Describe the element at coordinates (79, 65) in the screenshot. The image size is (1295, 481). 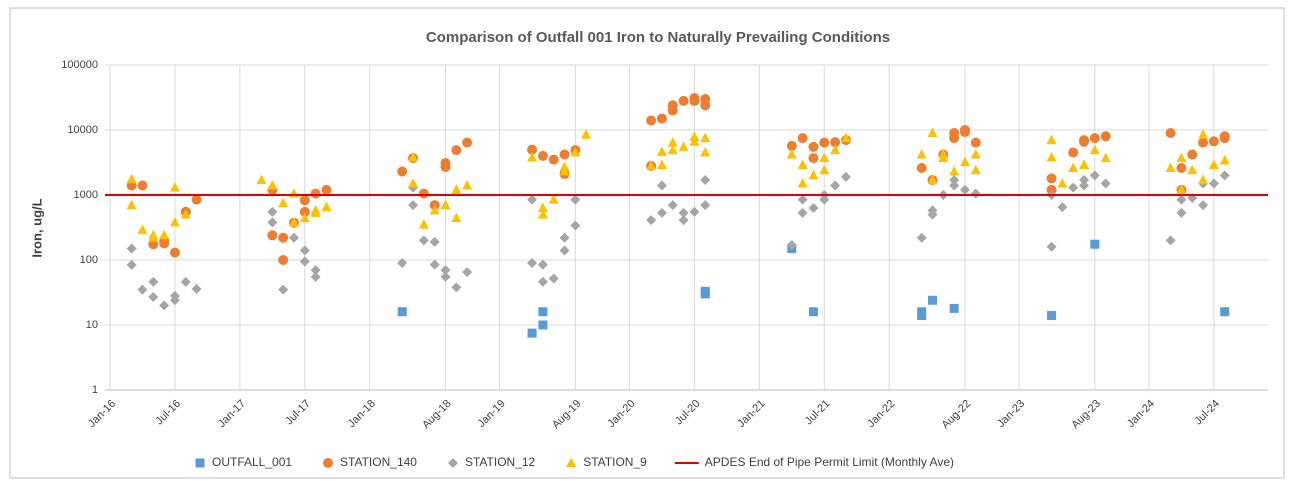
I see `y-tick-label: 100000` at that location.